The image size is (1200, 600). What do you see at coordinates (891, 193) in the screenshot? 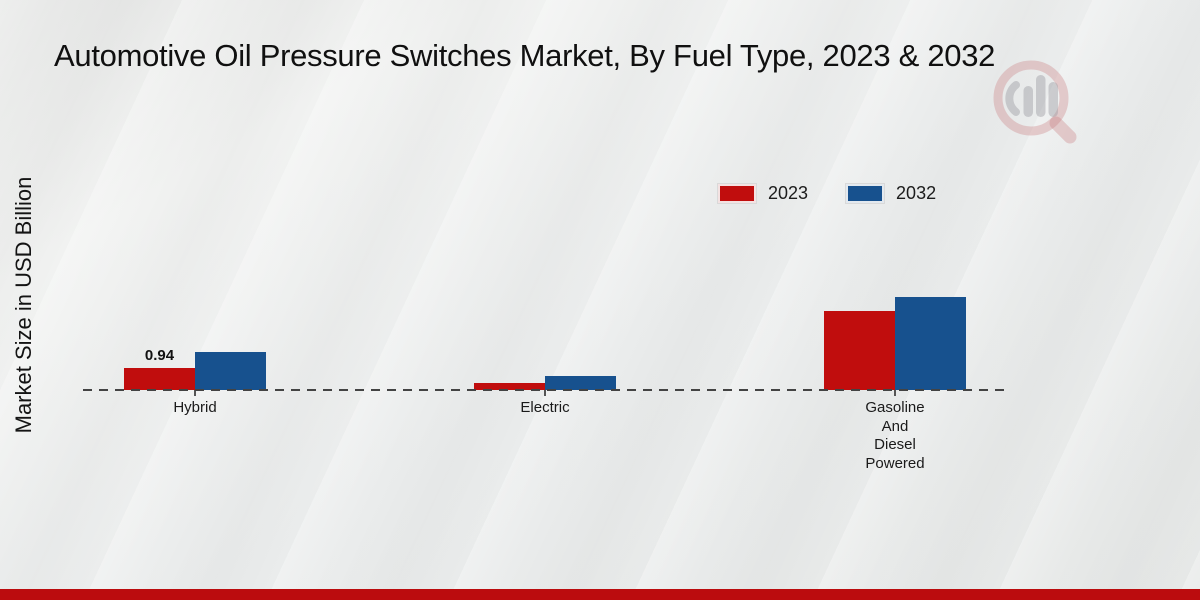
I see `legend-item-2032: 2032` at bounding box center [891, 193].